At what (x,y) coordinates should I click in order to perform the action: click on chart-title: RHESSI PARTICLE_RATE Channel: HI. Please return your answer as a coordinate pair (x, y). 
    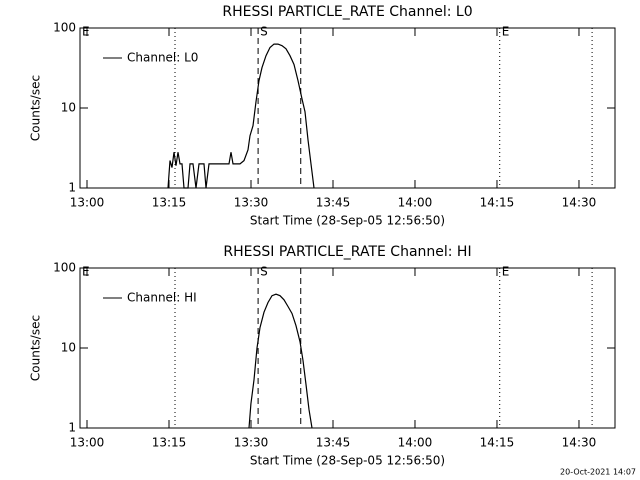
    Looking at the image, I should click on (347, 252).